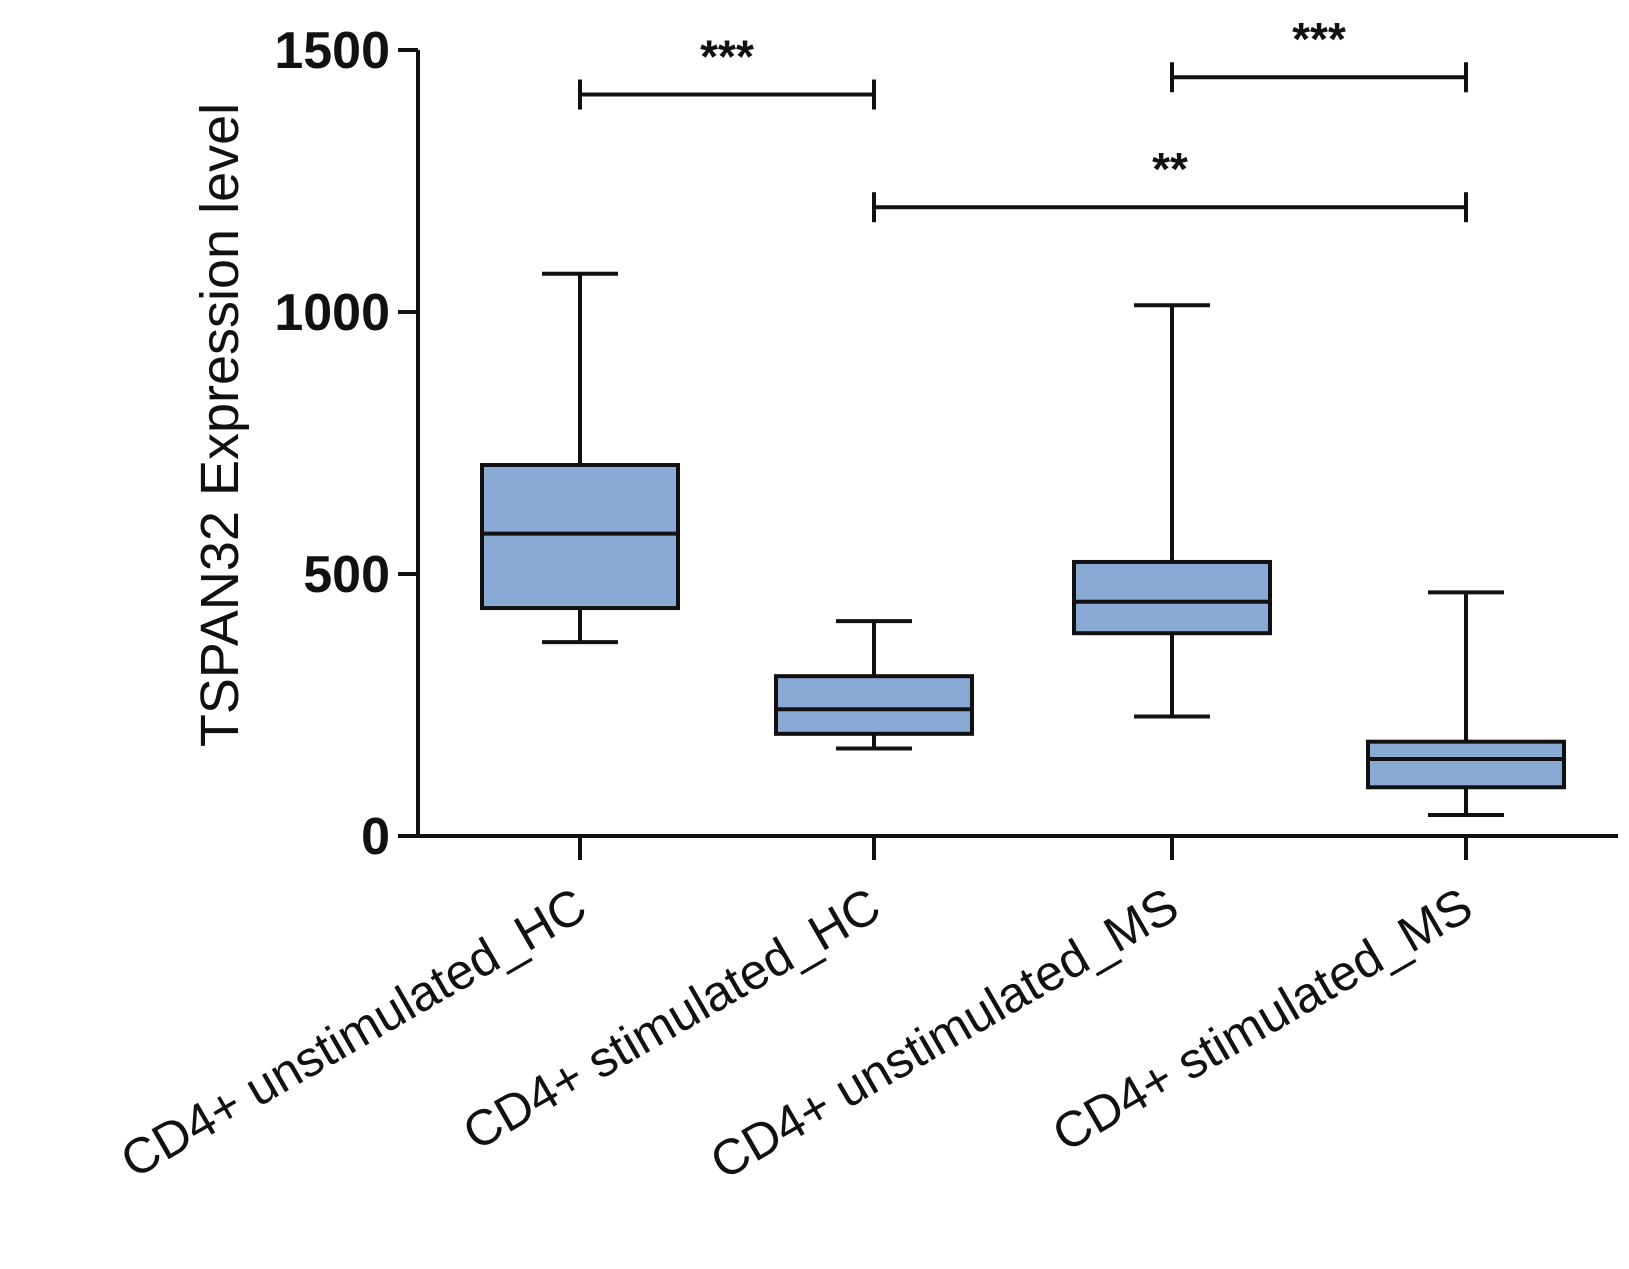 The image size is (1629, 1269). What do you see at coordinates (332, 313) in the screenshot?
I see `y-tick-label: 1000` at bounding box center [332, 313].